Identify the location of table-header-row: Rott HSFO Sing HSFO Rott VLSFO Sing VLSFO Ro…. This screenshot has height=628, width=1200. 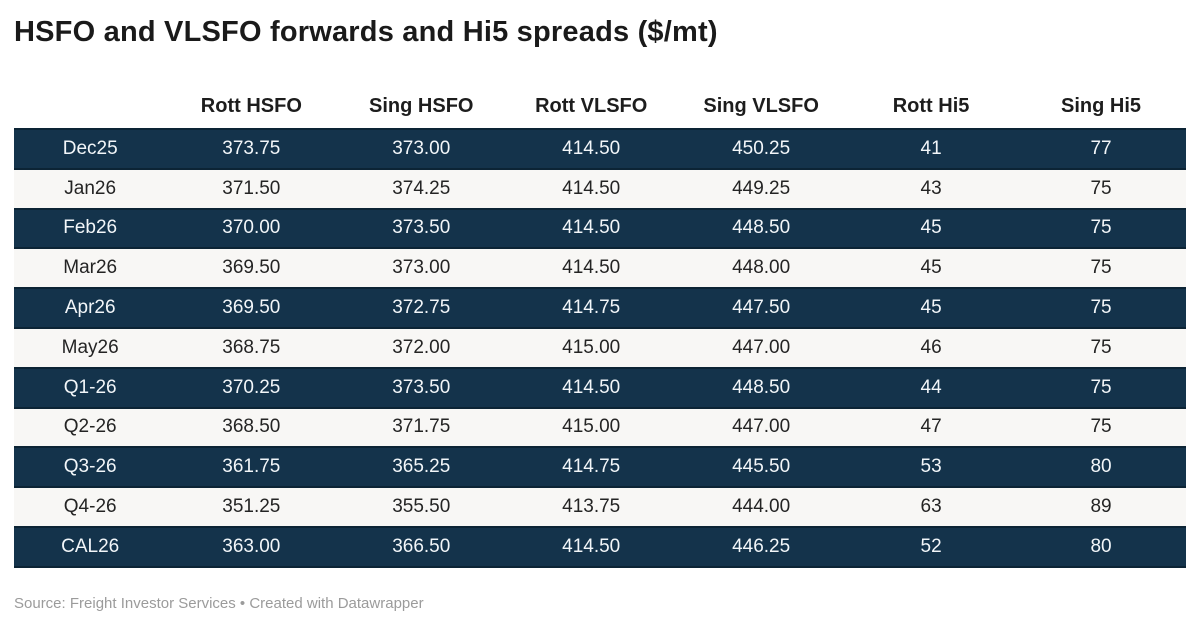
(600, 107).